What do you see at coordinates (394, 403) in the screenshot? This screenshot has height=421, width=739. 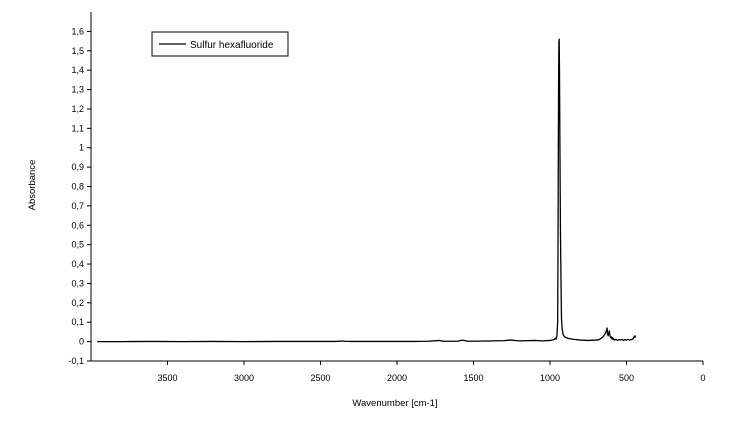 I see `x-axis-label: Wavenumber [cm-1]` at bounding box center [394, 403].